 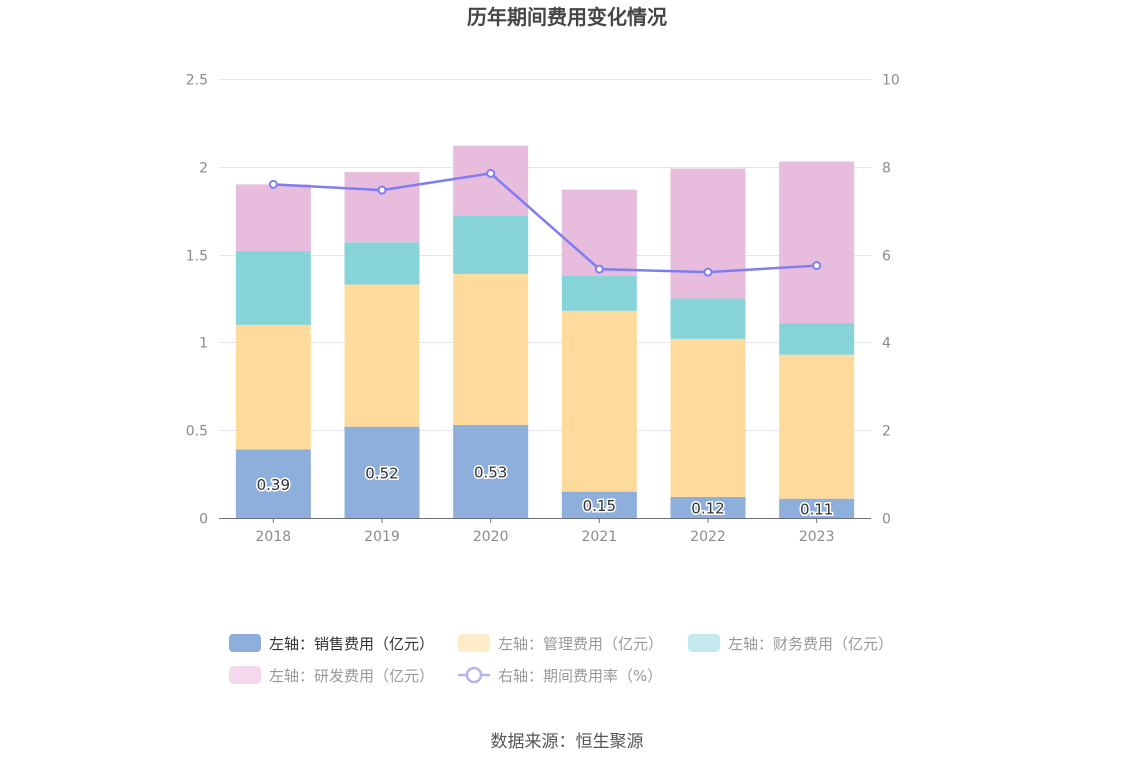 What do you see at coordinates (474, 675) in the screenshot?
I see `legend-marker-icon` at bounding box center [474, 675].